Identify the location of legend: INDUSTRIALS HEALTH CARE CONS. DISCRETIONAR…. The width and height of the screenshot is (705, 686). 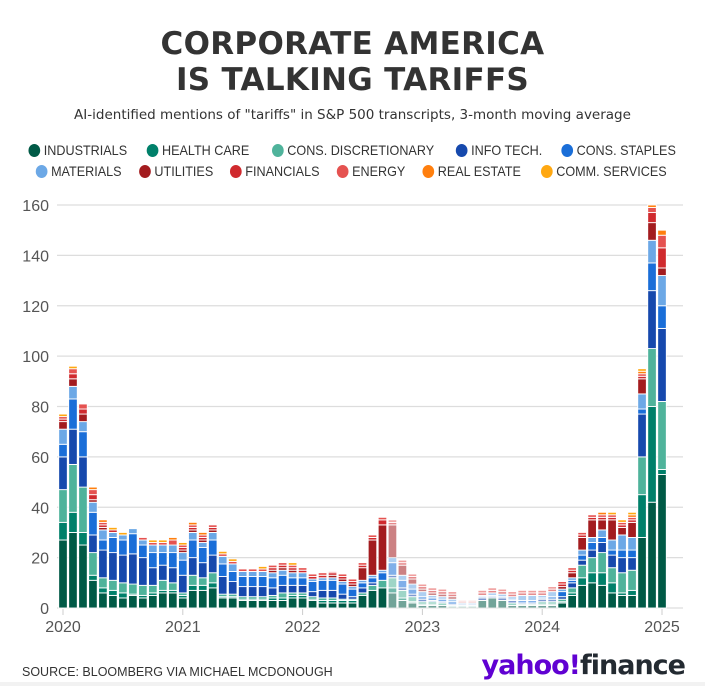
(352, 161).